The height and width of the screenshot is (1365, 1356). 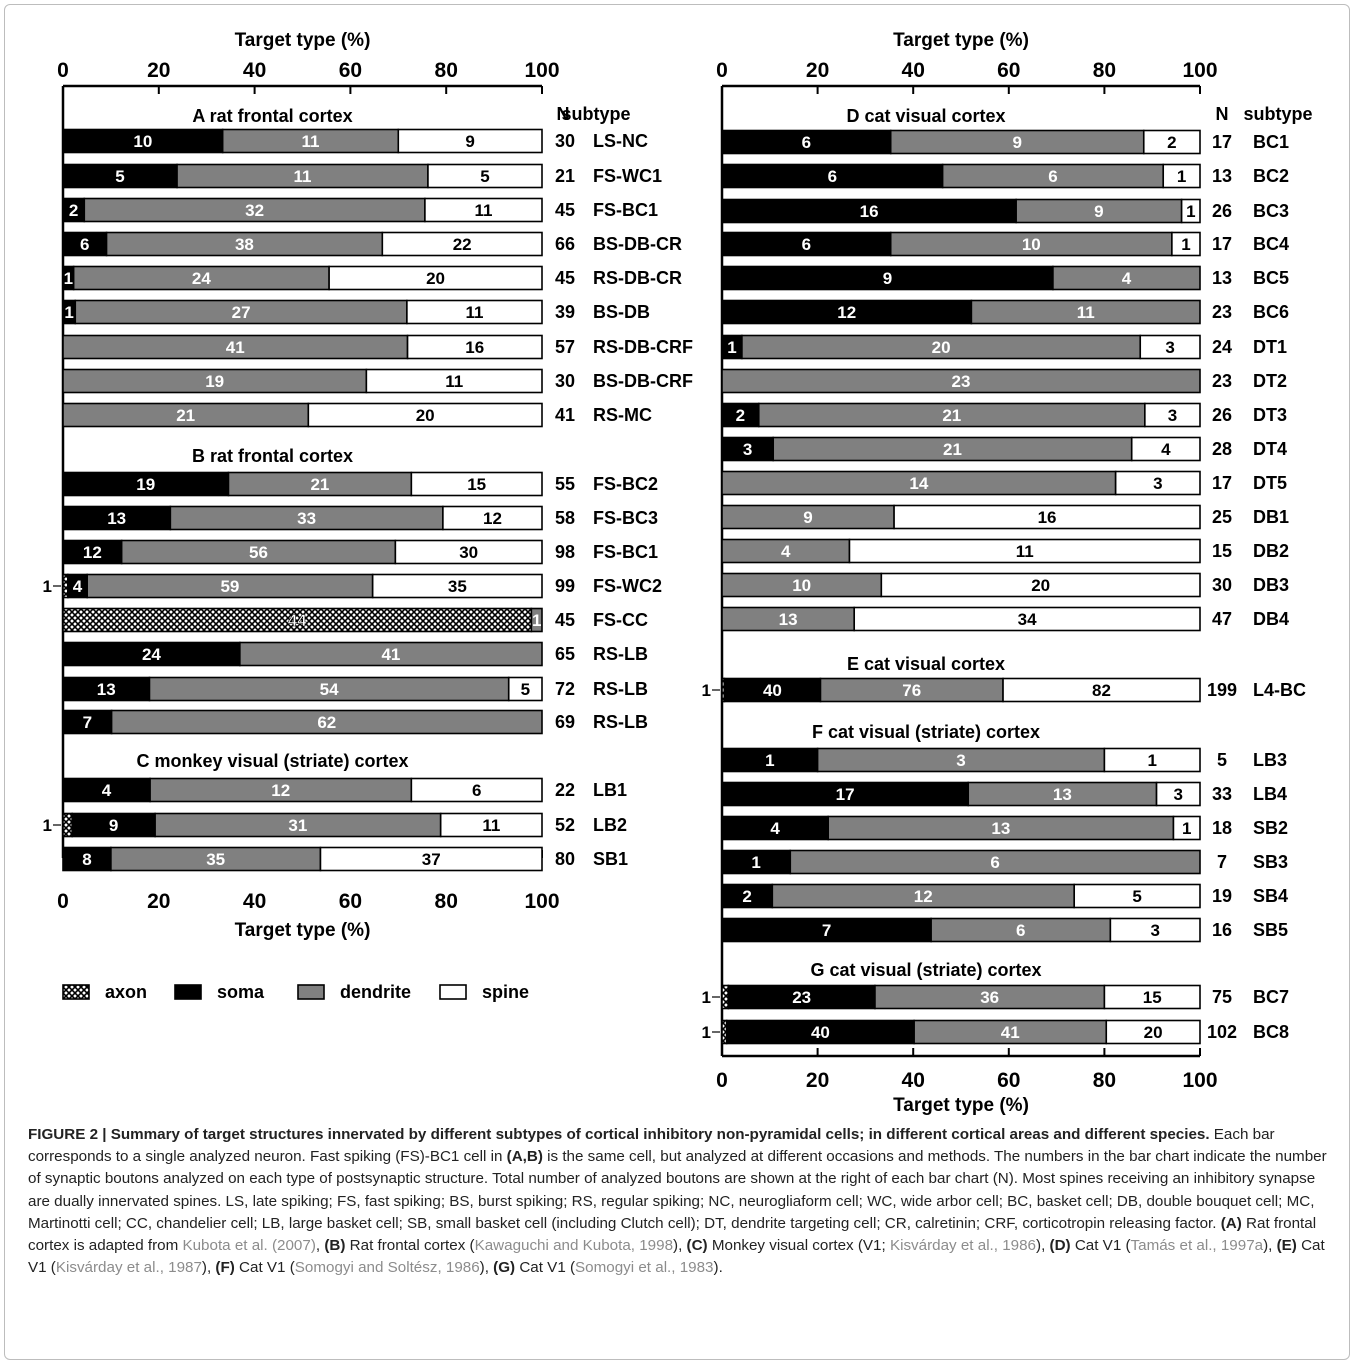 What do you see at coordinates (329, 689) in the screenshot?
I see `bar-value-label: 54` at bounding box center [329, 689].